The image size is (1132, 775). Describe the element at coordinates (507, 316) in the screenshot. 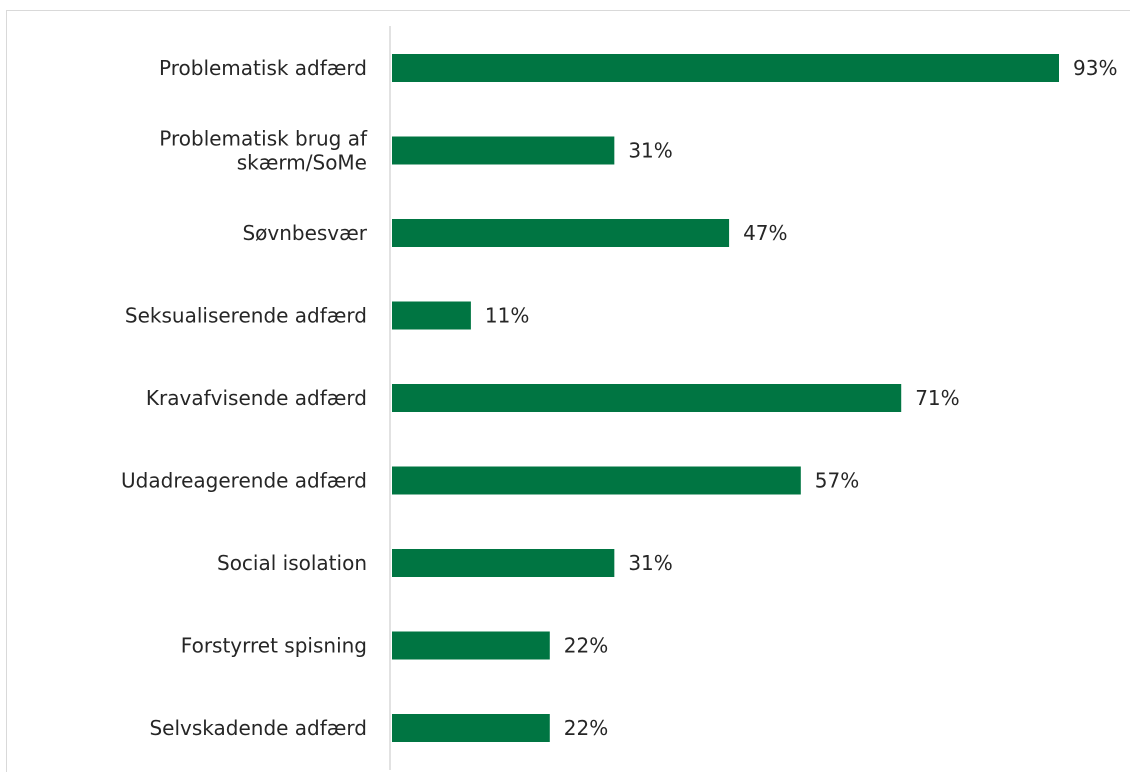

I see `data-label: 11%` at that location.